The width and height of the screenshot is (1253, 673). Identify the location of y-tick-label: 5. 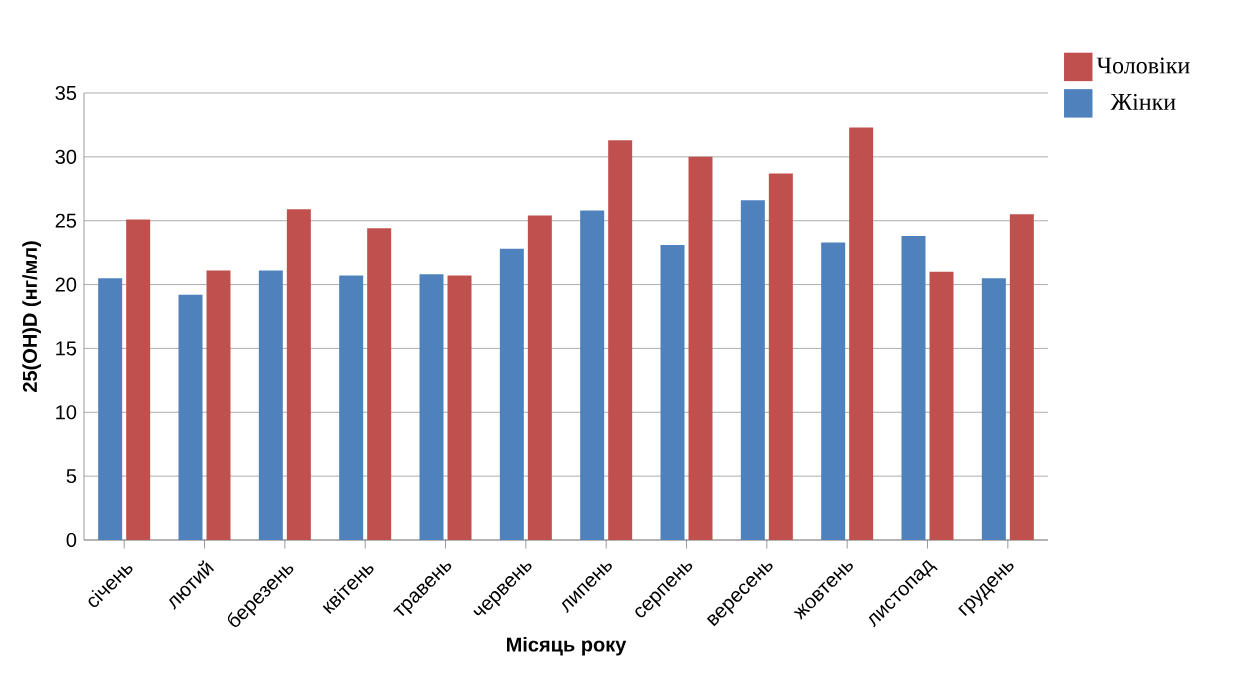
(71, 476).